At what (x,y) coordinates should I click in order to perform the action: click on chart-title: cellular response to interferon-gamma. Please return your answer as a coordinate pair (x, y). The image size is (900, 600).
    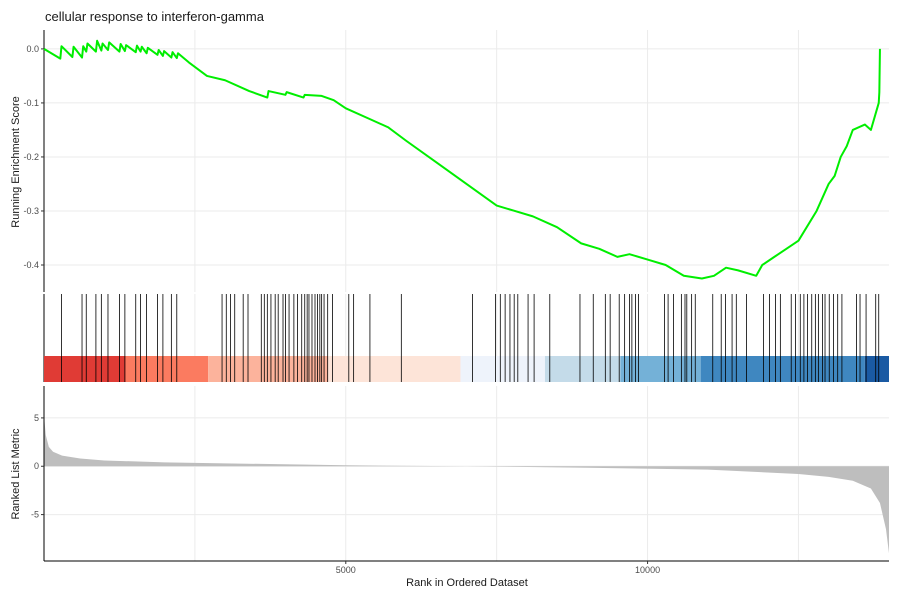
    Looking at the image, I should click on (155, 16).